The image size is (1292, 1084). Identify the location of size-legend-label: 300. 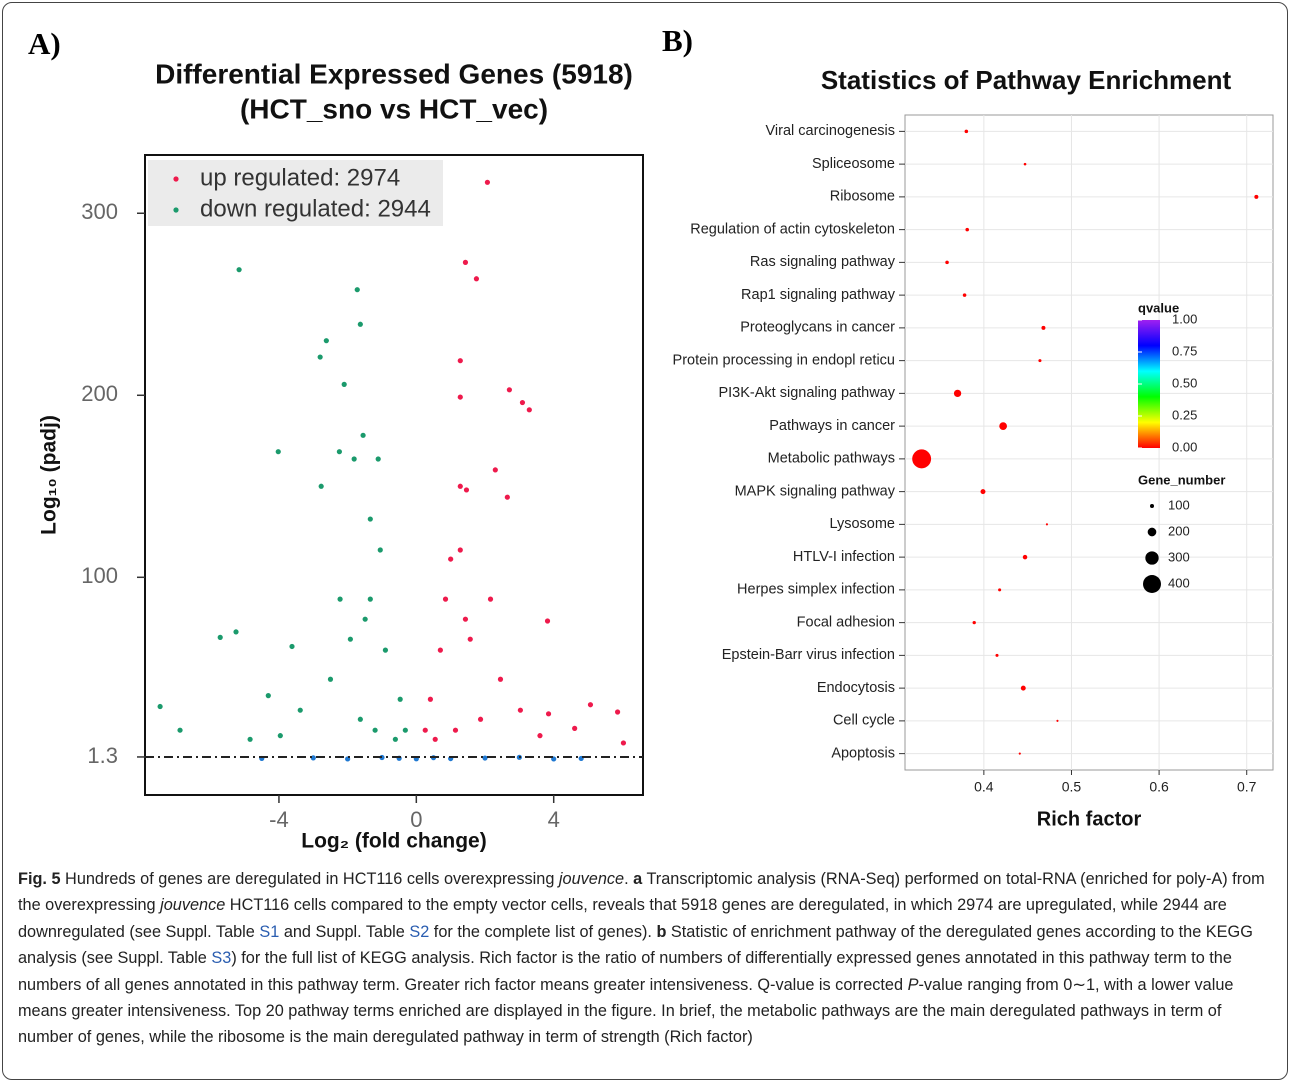
(1179, 556).